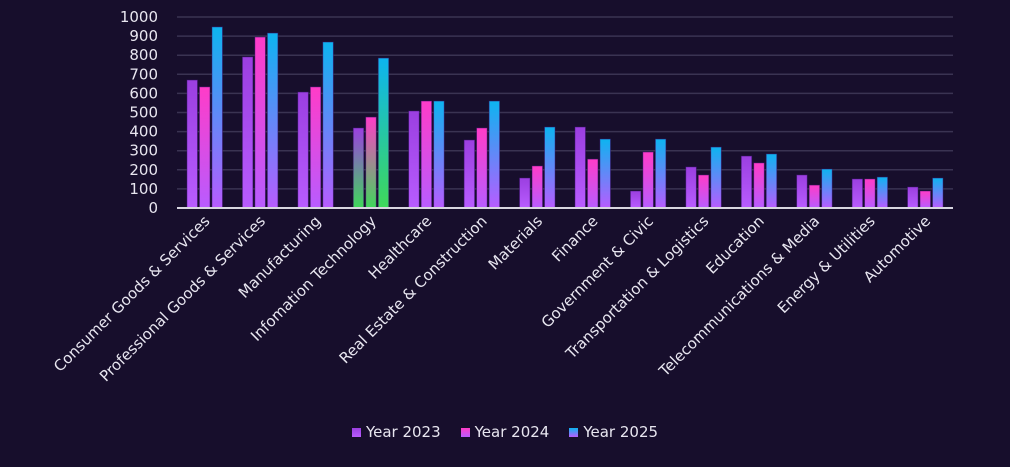 This screenshot has width=1010, height=467. I want to click on legend-label: Year 2025, so click(621, 432).